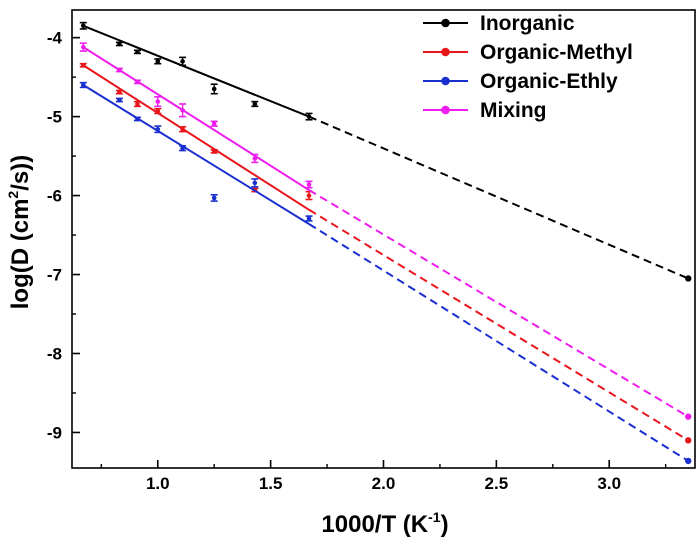 This screenshot has height=538, width=700. I want to click on extrapolated-point-inorganic, so click(688, 278).